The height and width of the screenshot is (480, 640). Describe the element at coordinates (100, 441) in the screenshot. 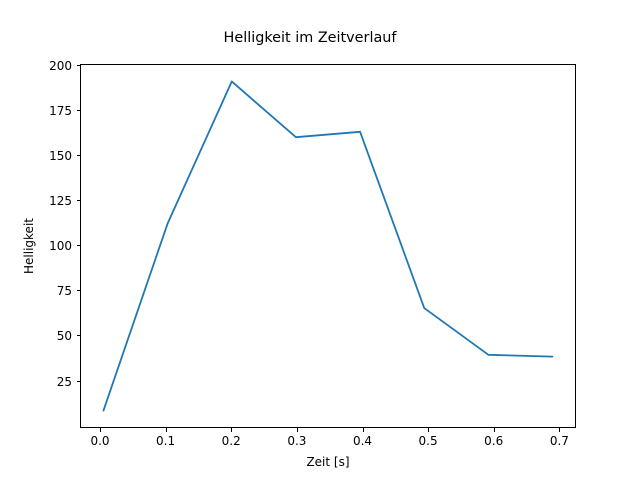

I see `x-tick-label: 0.0` at that location.